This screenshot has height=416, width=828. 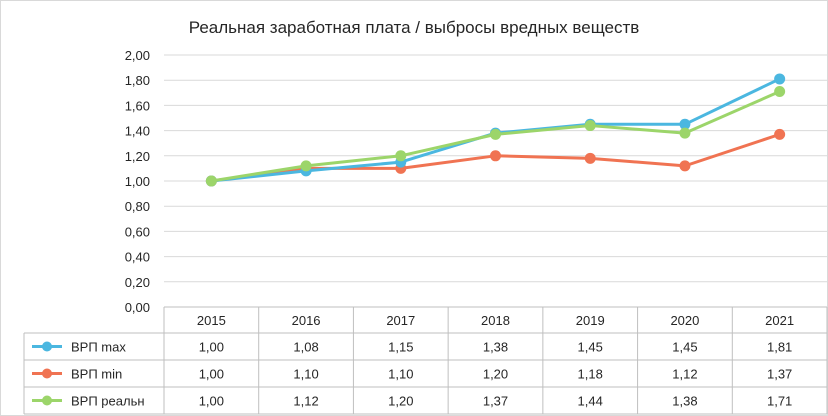 What do you see at coordinates (590, 401) in the screenshot?
I see `data-table-value: 1,44` at bounding box center [590, 401].